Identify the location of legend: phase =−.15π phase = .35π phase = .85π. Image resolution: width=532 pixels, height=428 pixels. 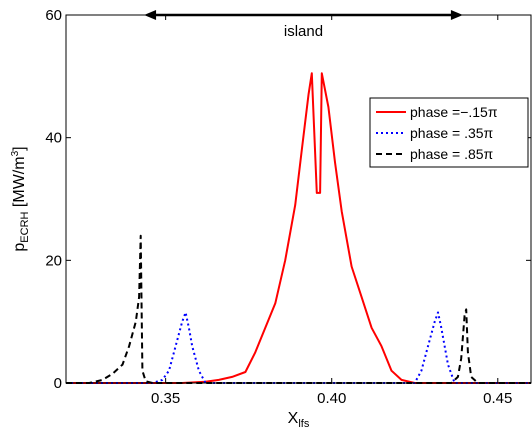
(449, 132).